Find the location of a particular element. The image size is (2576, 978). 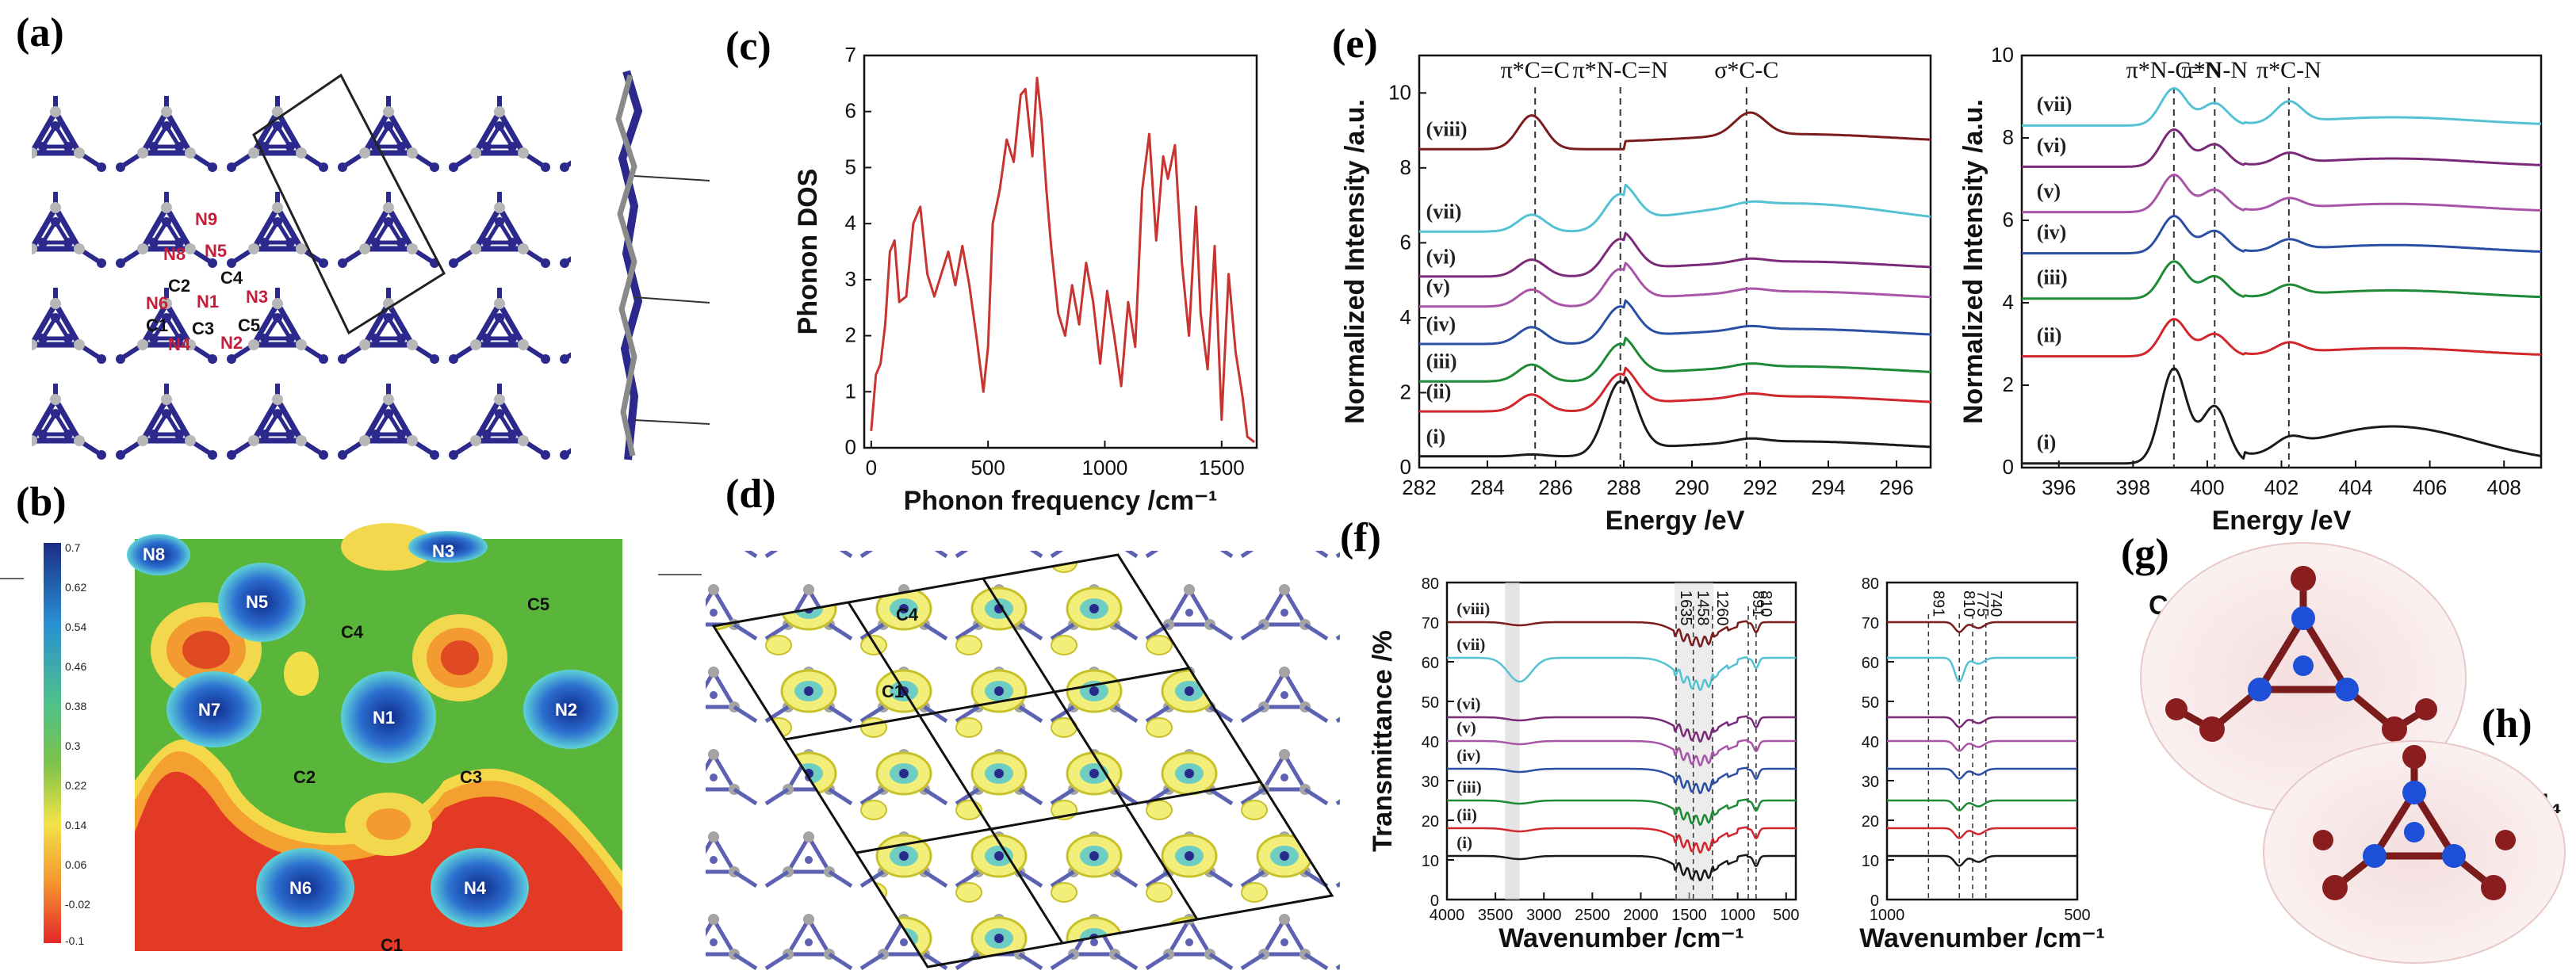

peak-label: 1260 is located at coordinates (1722, 608).